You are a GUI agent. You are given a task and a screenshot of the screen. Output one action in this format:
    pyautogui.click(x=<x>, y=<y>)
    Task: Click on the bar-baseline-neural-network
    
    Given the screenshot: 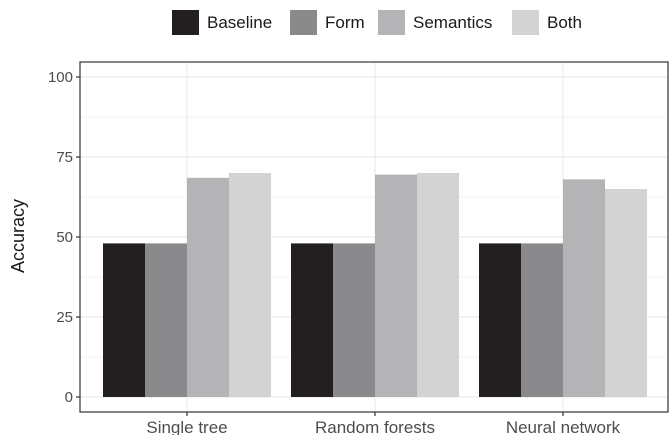 What is the action you would take?
    pyautogui.click(x=500, y=320)
    